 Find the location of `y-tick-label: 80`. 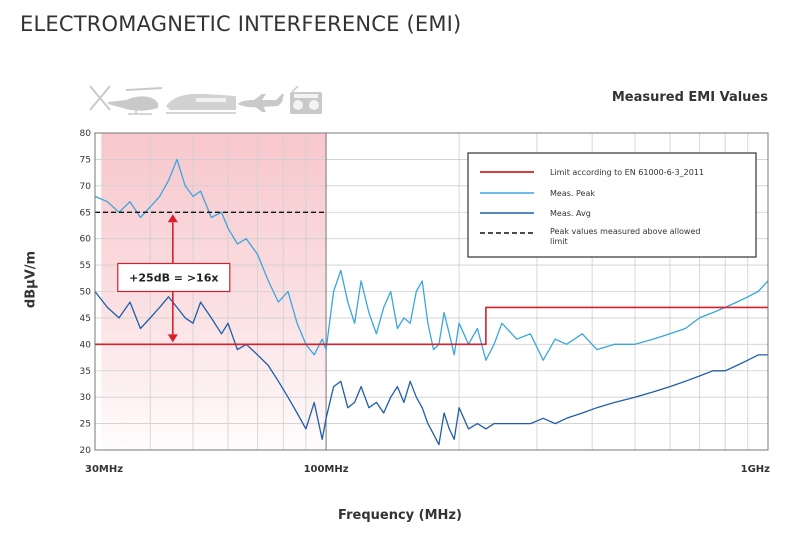

y-tick-label: 80 is located at coordinates (86, 134).